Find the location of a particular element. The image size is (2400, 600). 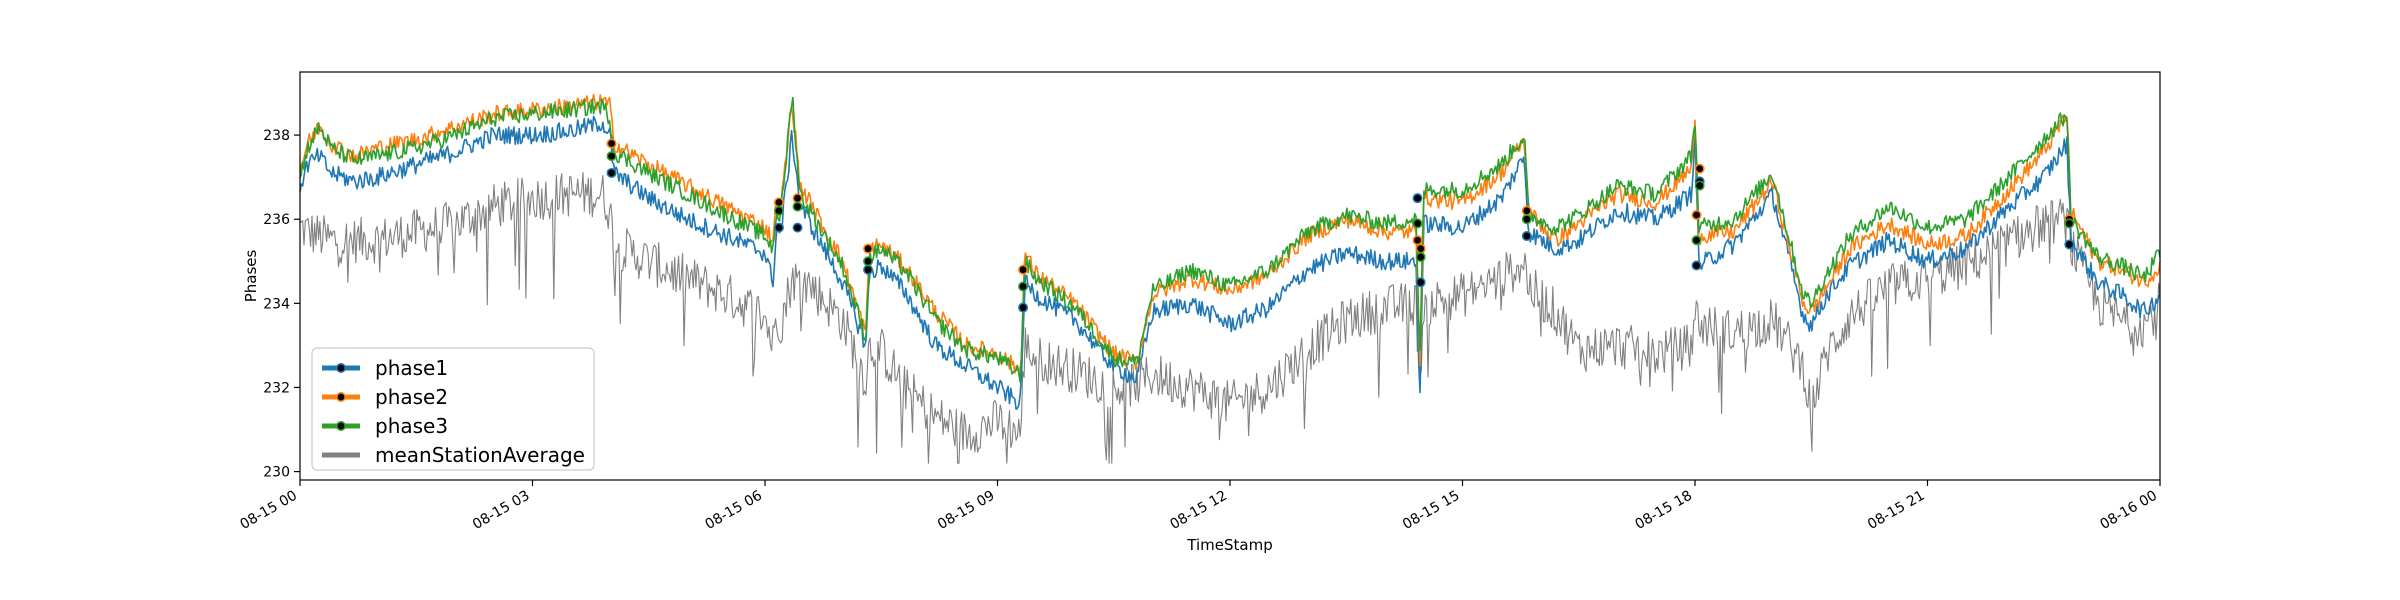

x-tick-label: 08-15 09 is located at coordinates (966, 510).